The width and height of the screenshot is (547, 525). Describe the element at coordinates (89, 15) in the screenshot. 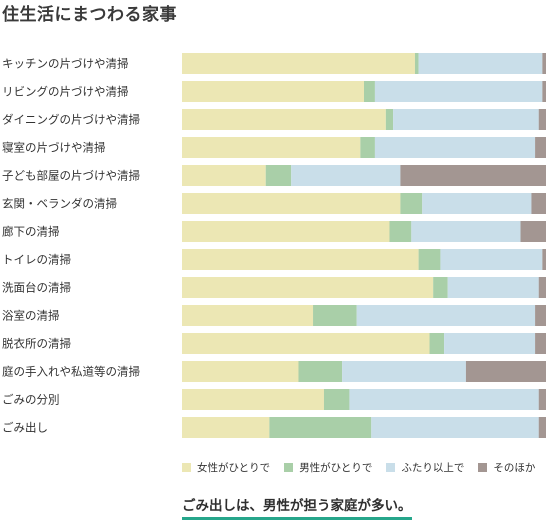

I see `page-title: 住生活にまつわる家事` at that location.